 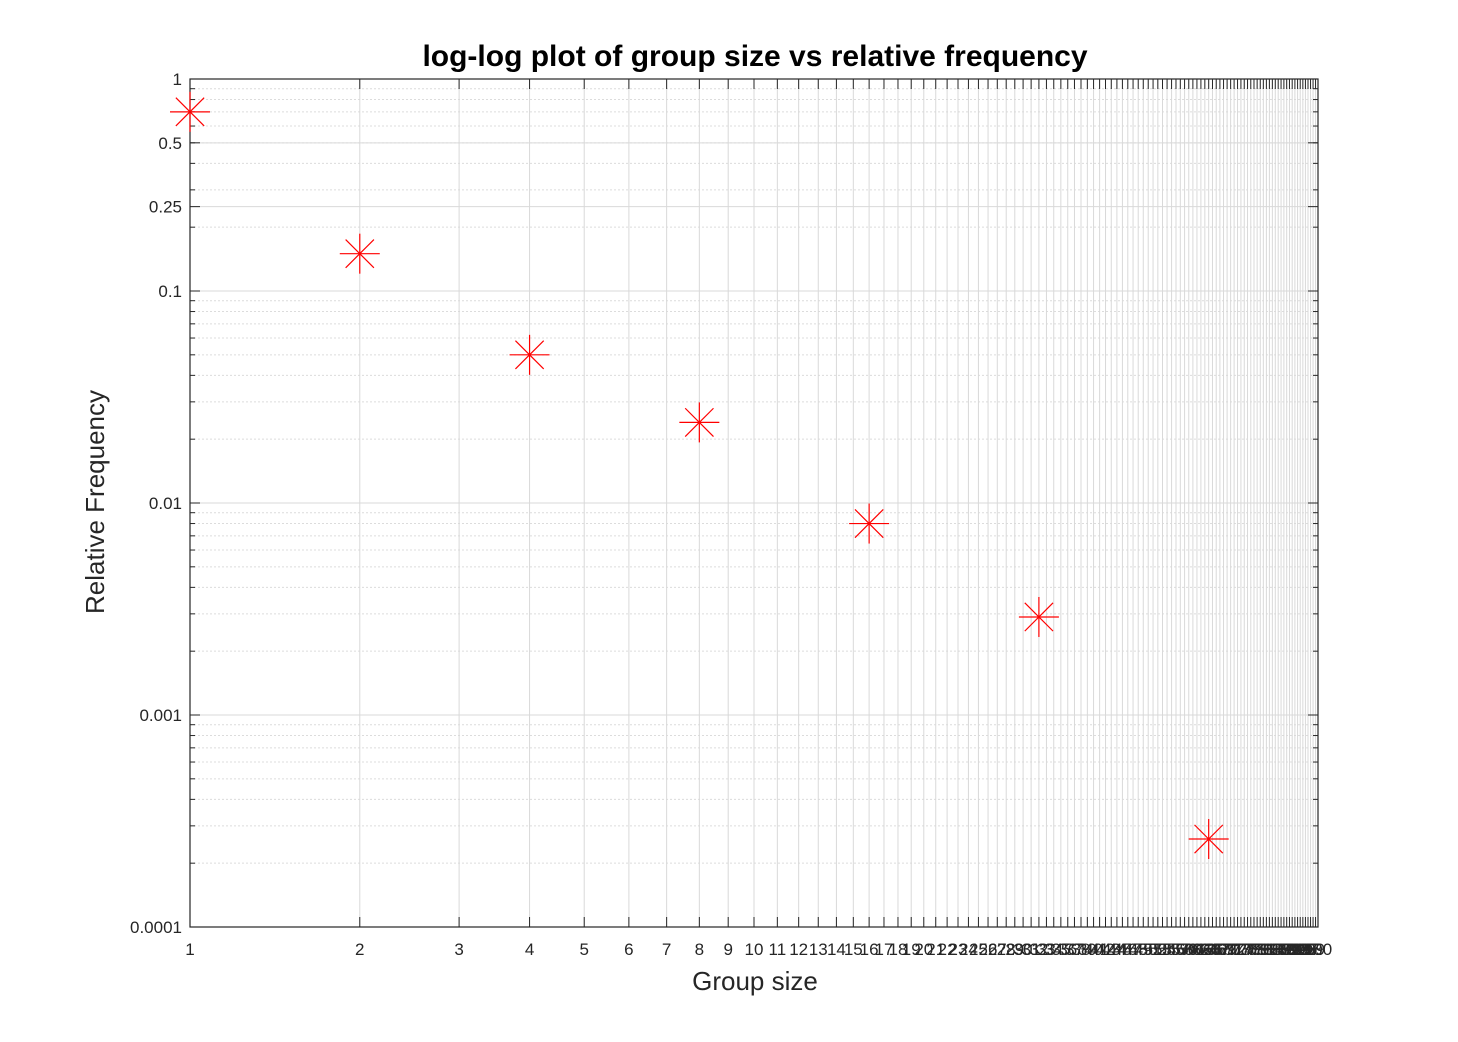 I want to click on x-tick-label: 70, so click(x=1230, y=949).